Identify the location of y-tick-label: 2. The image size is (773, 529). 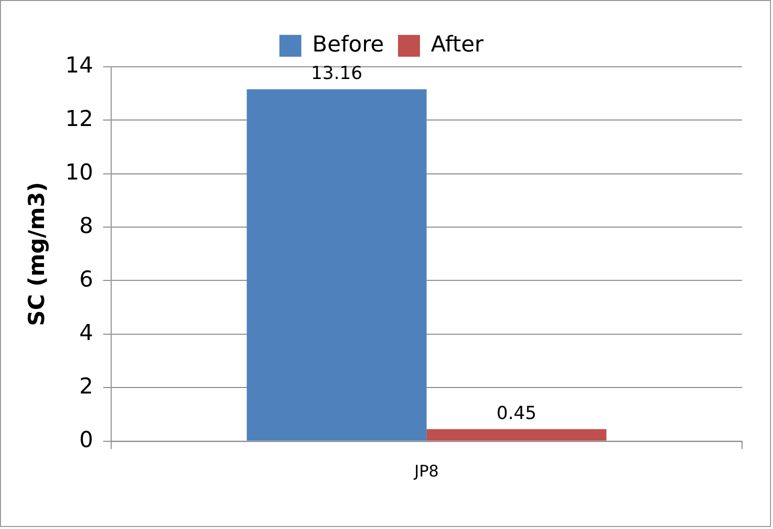
(86, 387).